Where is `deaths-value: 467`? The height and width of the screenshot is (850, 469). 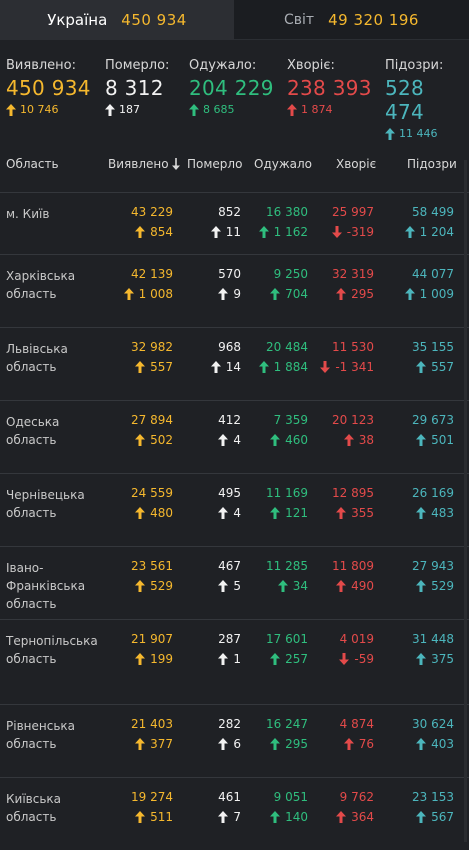 deaths-value: 467 is located at coordinates (229, 566).